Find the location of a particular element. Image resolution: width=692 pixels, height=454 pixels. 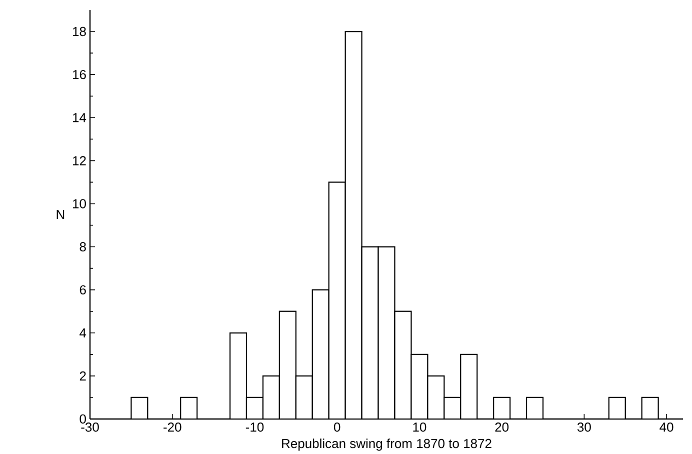

x-tick-label: 20 is located at coordinates (502, 427).